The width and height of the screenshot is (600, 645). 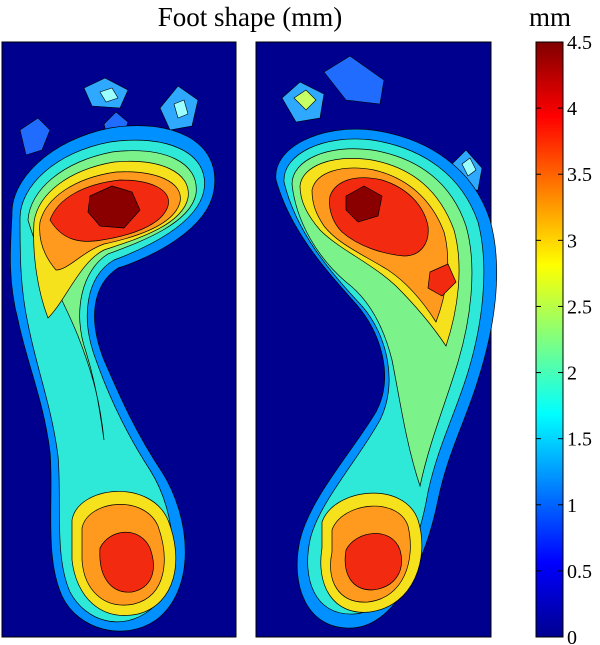 I want to click on colorbar-ticks: 0 0.5 1 1.5 2 2.5 3 3.5 4 4.5, so click(x=564, y=338).